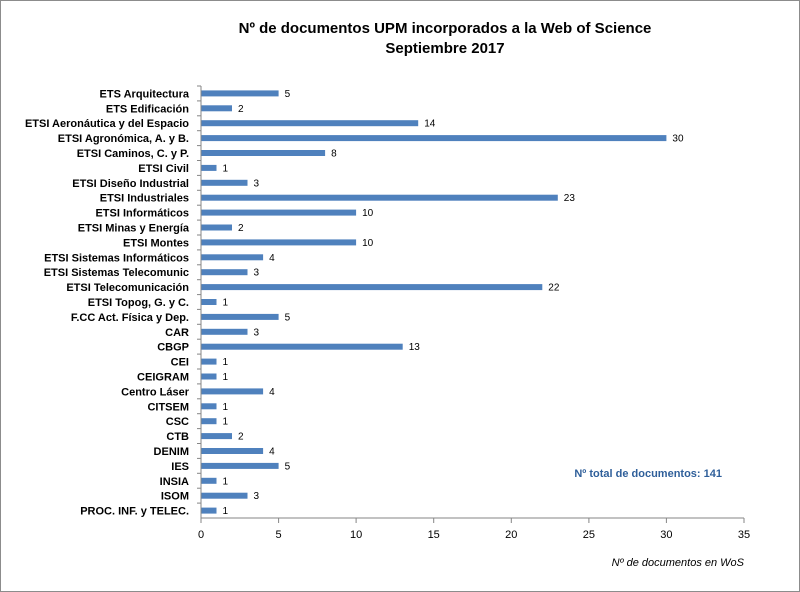 The height and width of the screenshot is (592, 800). What do you see at coordinates (589, 535) in the screenshot?
I see `x-tick-label: 25` at bounding box center [589, 535].